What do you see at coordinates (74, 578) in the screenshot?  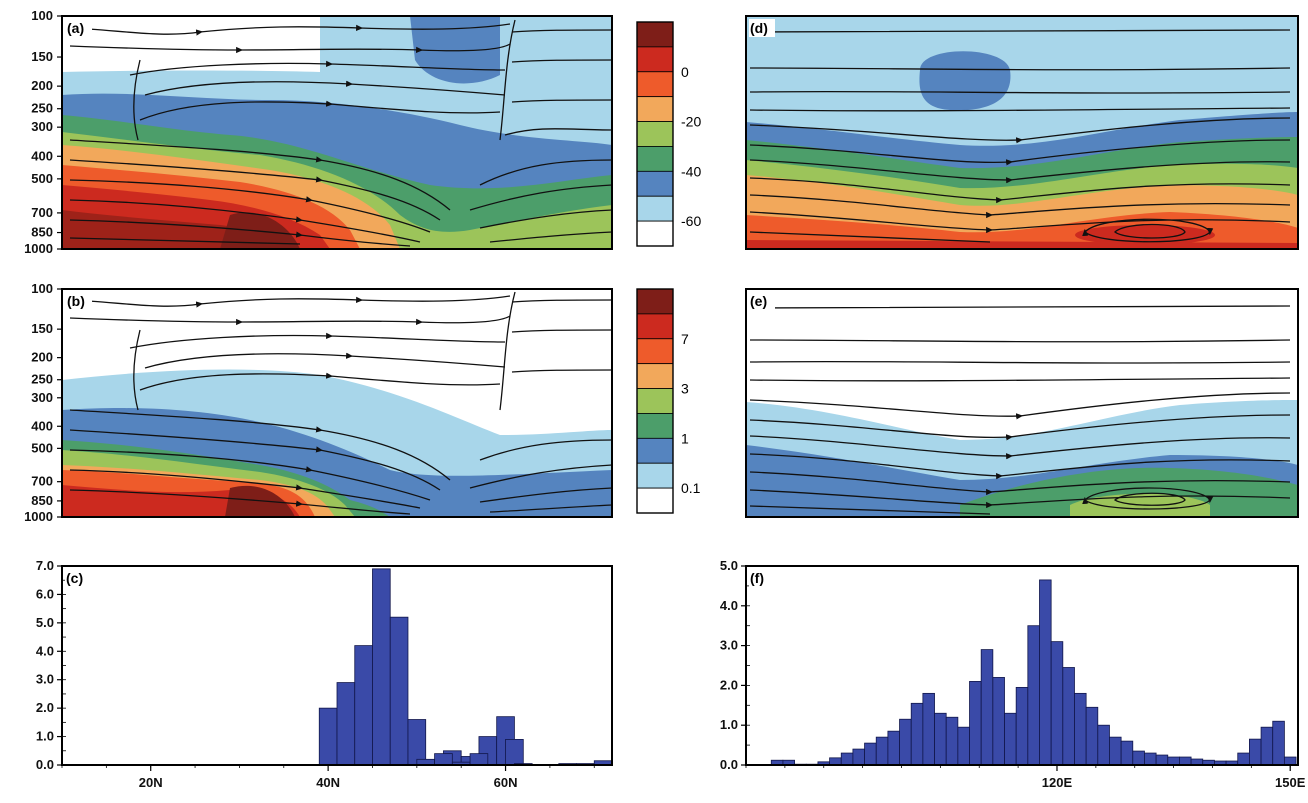 I see `panel-label: (c)` at bounding box center [74, 578].